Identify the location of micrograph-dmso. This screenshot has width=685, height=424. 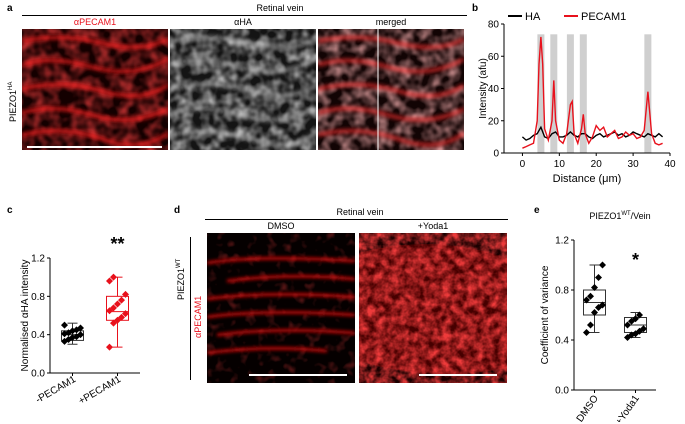
(281, 308).